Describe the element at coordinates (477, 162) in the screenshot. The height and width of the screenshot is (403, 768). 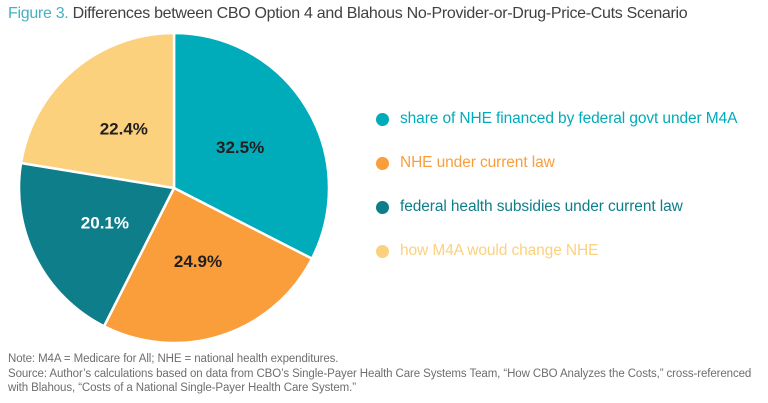
I see `legend-item-label: NHE under current law` at that location.